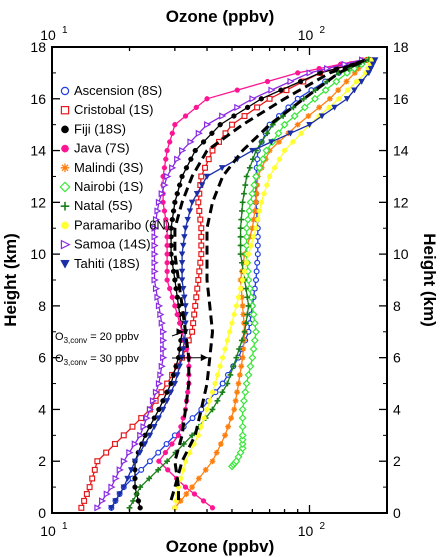 This screenshot has height=557, width=440. I want to click on x-tick-label-top: 10, so click(306, 35).